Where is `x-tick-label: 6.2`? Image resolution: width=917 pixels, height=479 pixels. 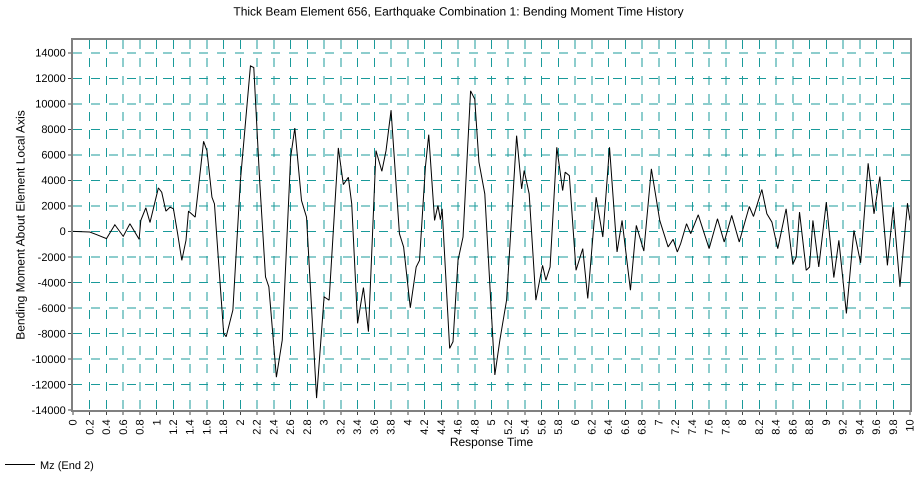 x-tick-label: 6.2 is located at coordinates (592, 427).